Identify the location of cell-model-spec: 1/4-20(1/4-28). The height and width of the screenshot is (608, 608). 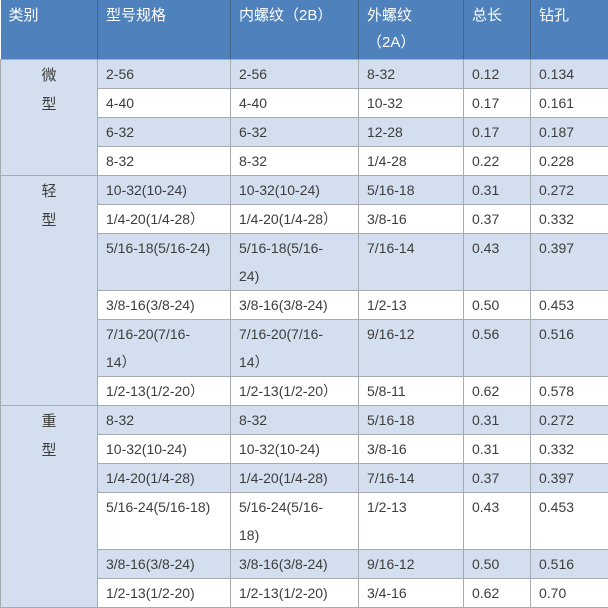
(164, 478).